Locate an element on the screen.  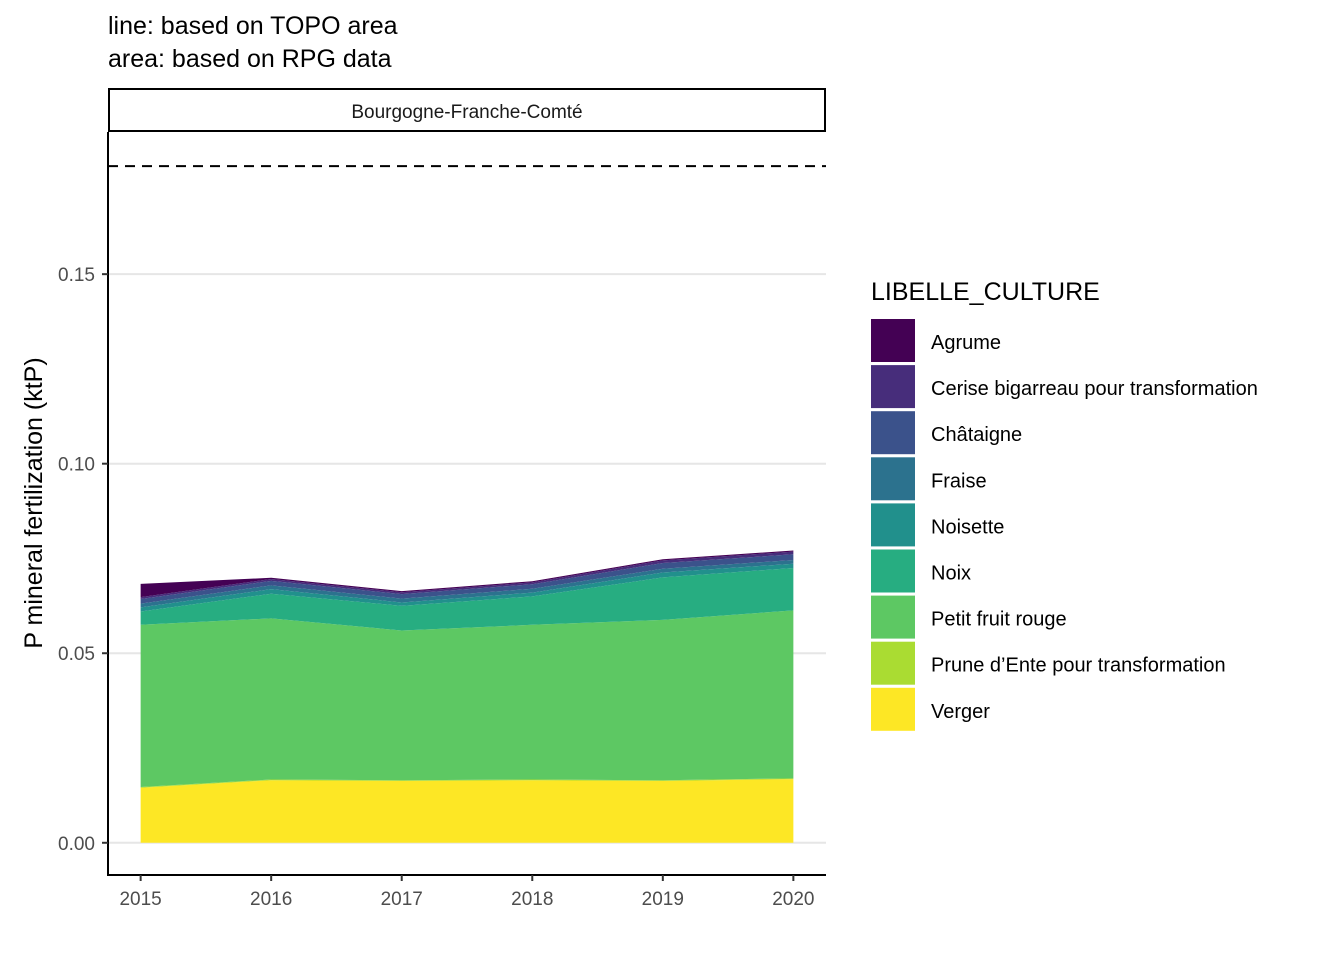
legend-label-2: Châtaigne is located at coordinates (976, 435).